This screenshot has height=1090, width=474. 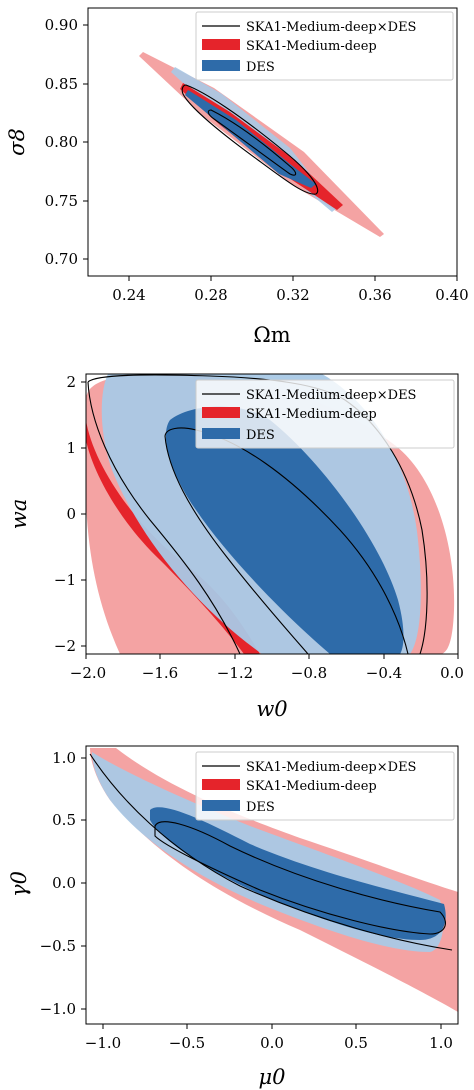 I want to click on combined-contour-outer, so click(x=271, y=852).